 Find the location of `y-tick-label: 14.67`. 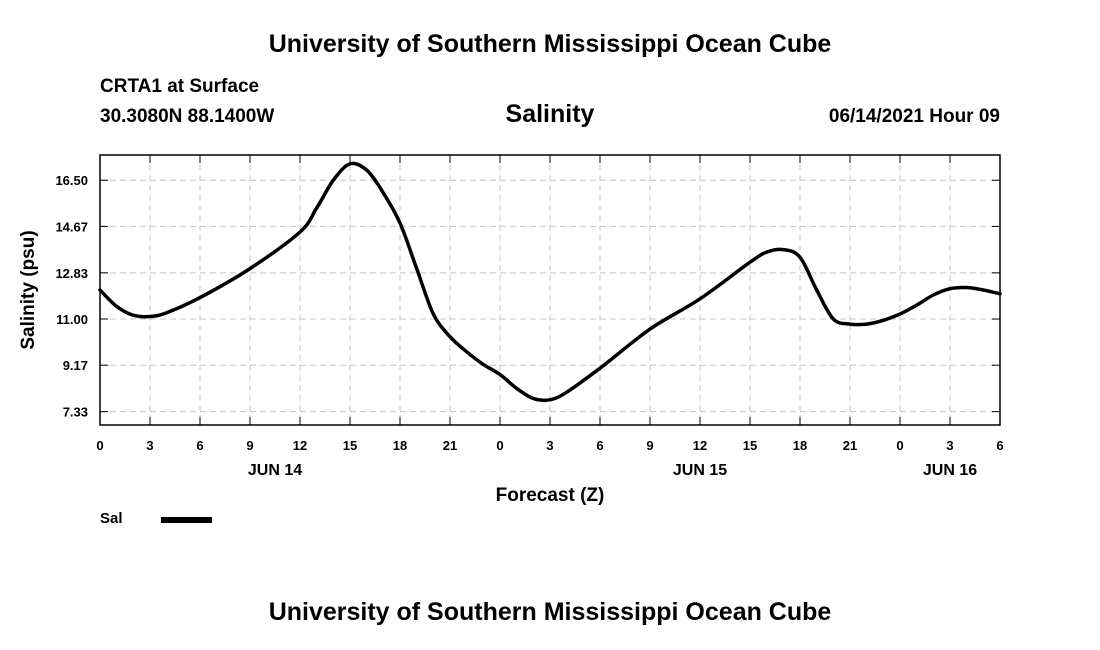

y-tick-label: 14.67 is located at coordinates (71, 226).